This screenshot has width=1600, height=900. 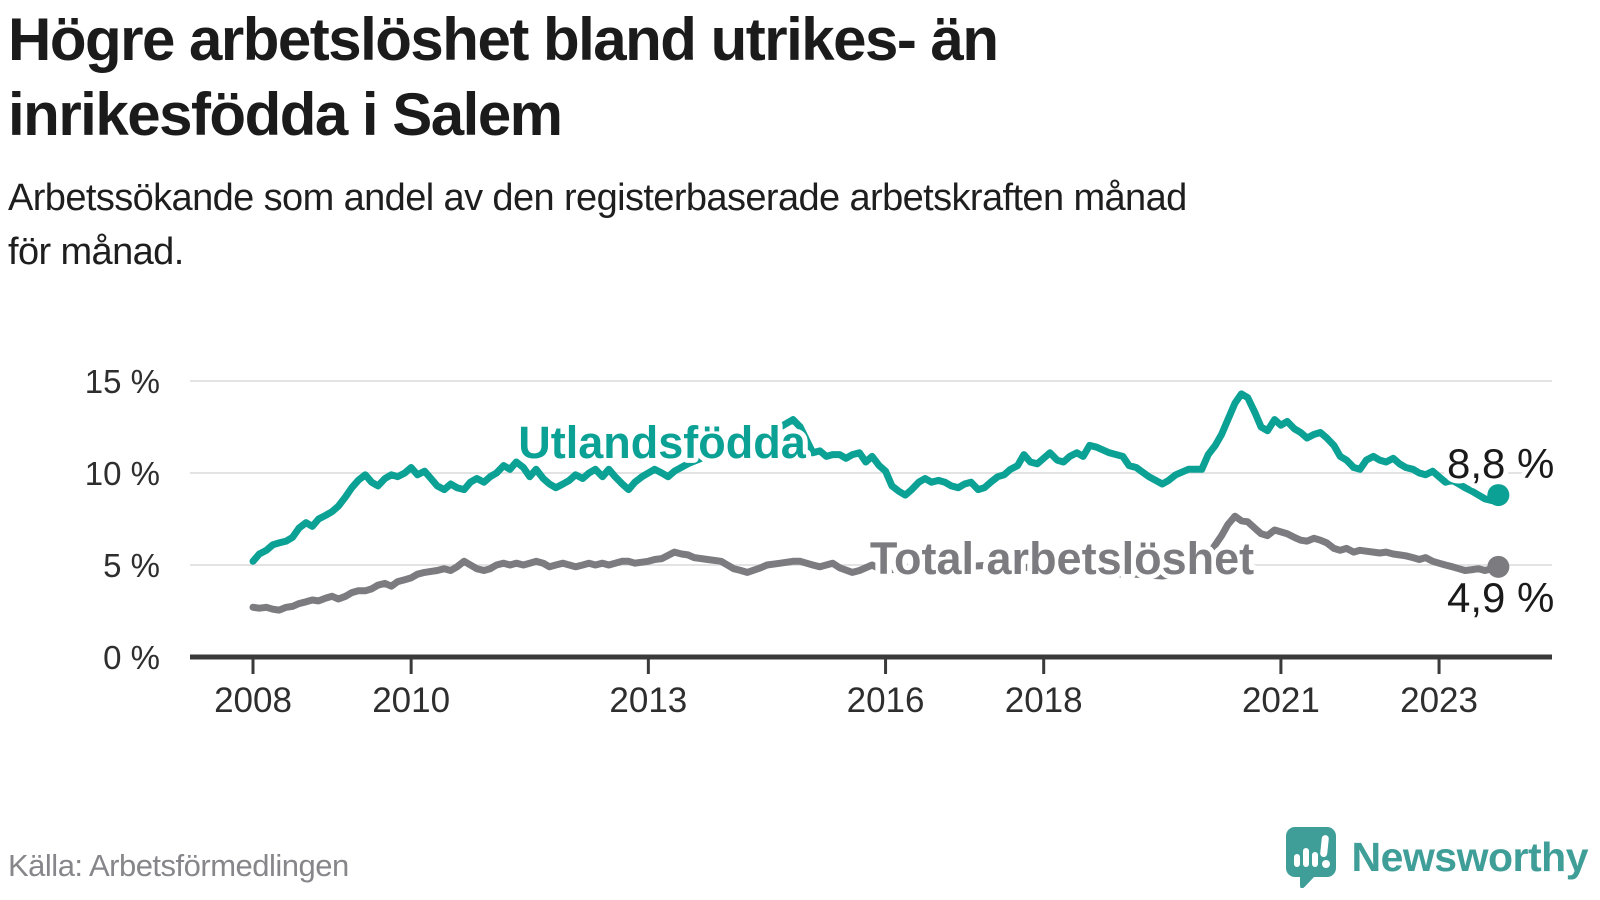 What do you see at coordinates (503, 39) in the screenshot?
I see `title-line-1: Högre arbetslöshet bland utrikes- än` at bounding box center [503, 39].